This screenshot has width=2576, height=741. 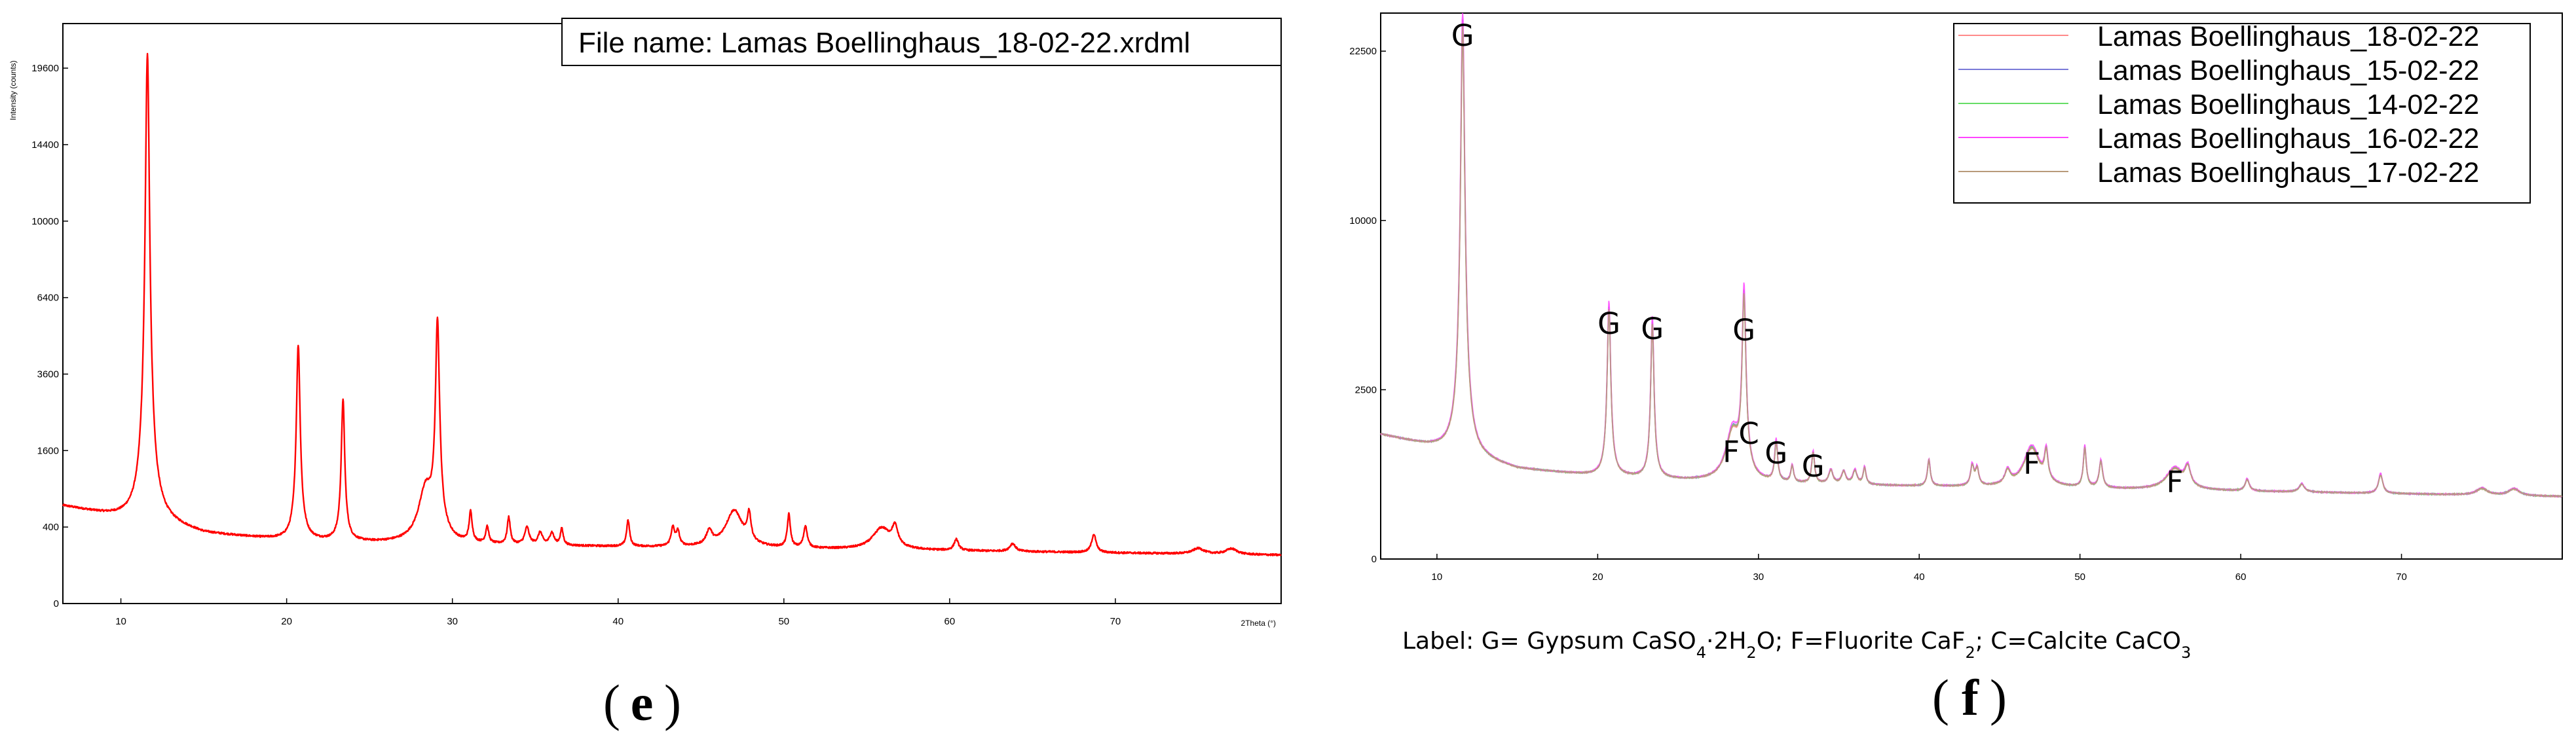 I want to click on x-axis-title: 2Theta (°), so click(x=1258, y=623).